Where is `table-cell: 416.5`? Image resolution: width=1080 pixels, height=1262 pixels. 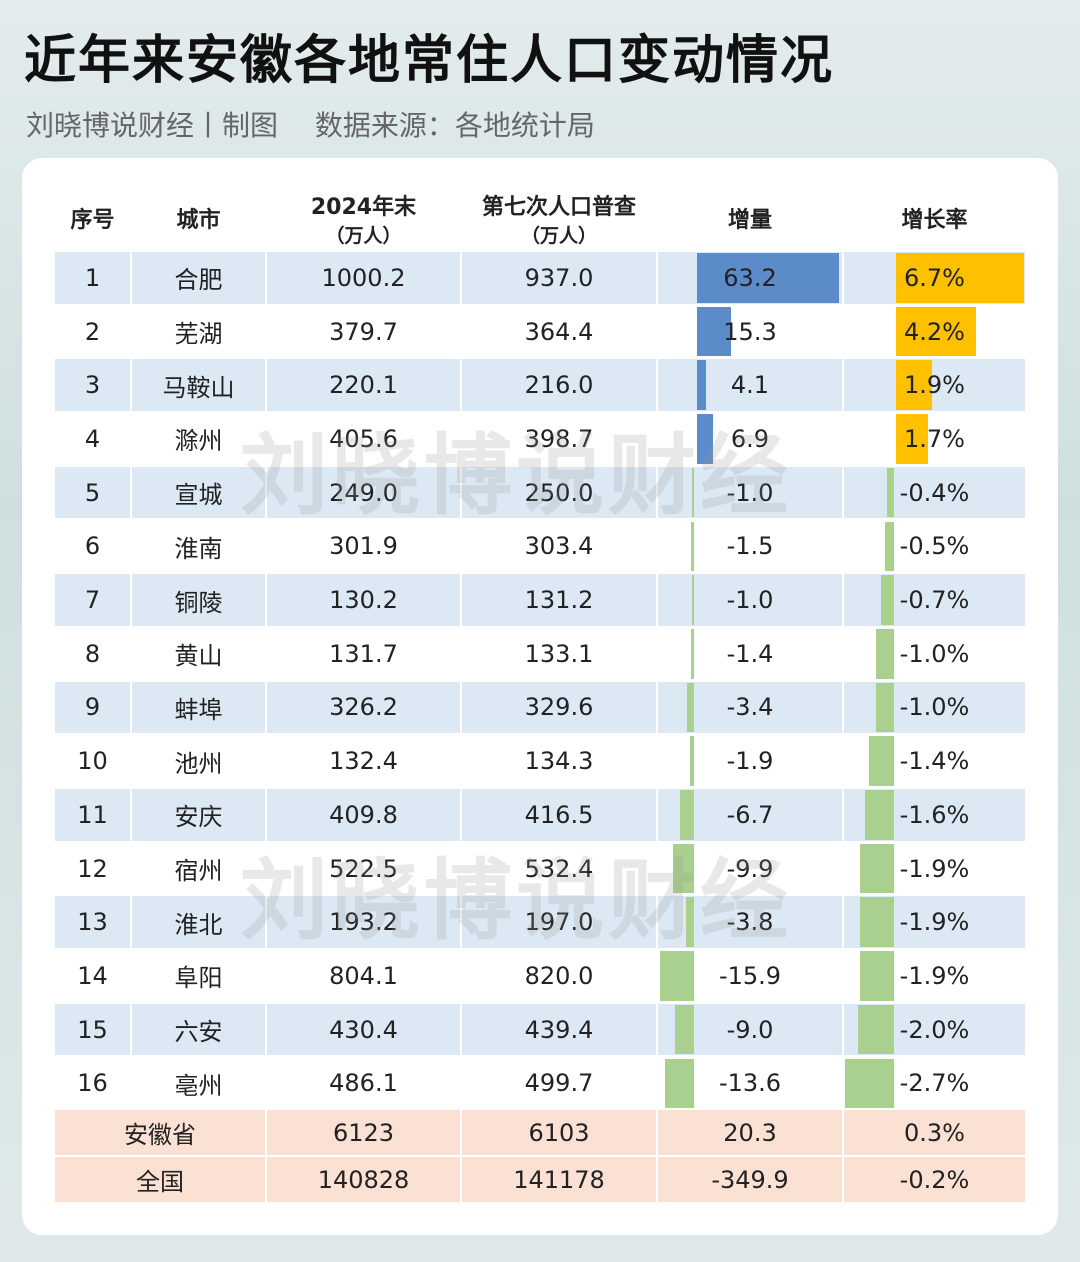
table-cell: 416.5 is located at coordinates (559, 814).